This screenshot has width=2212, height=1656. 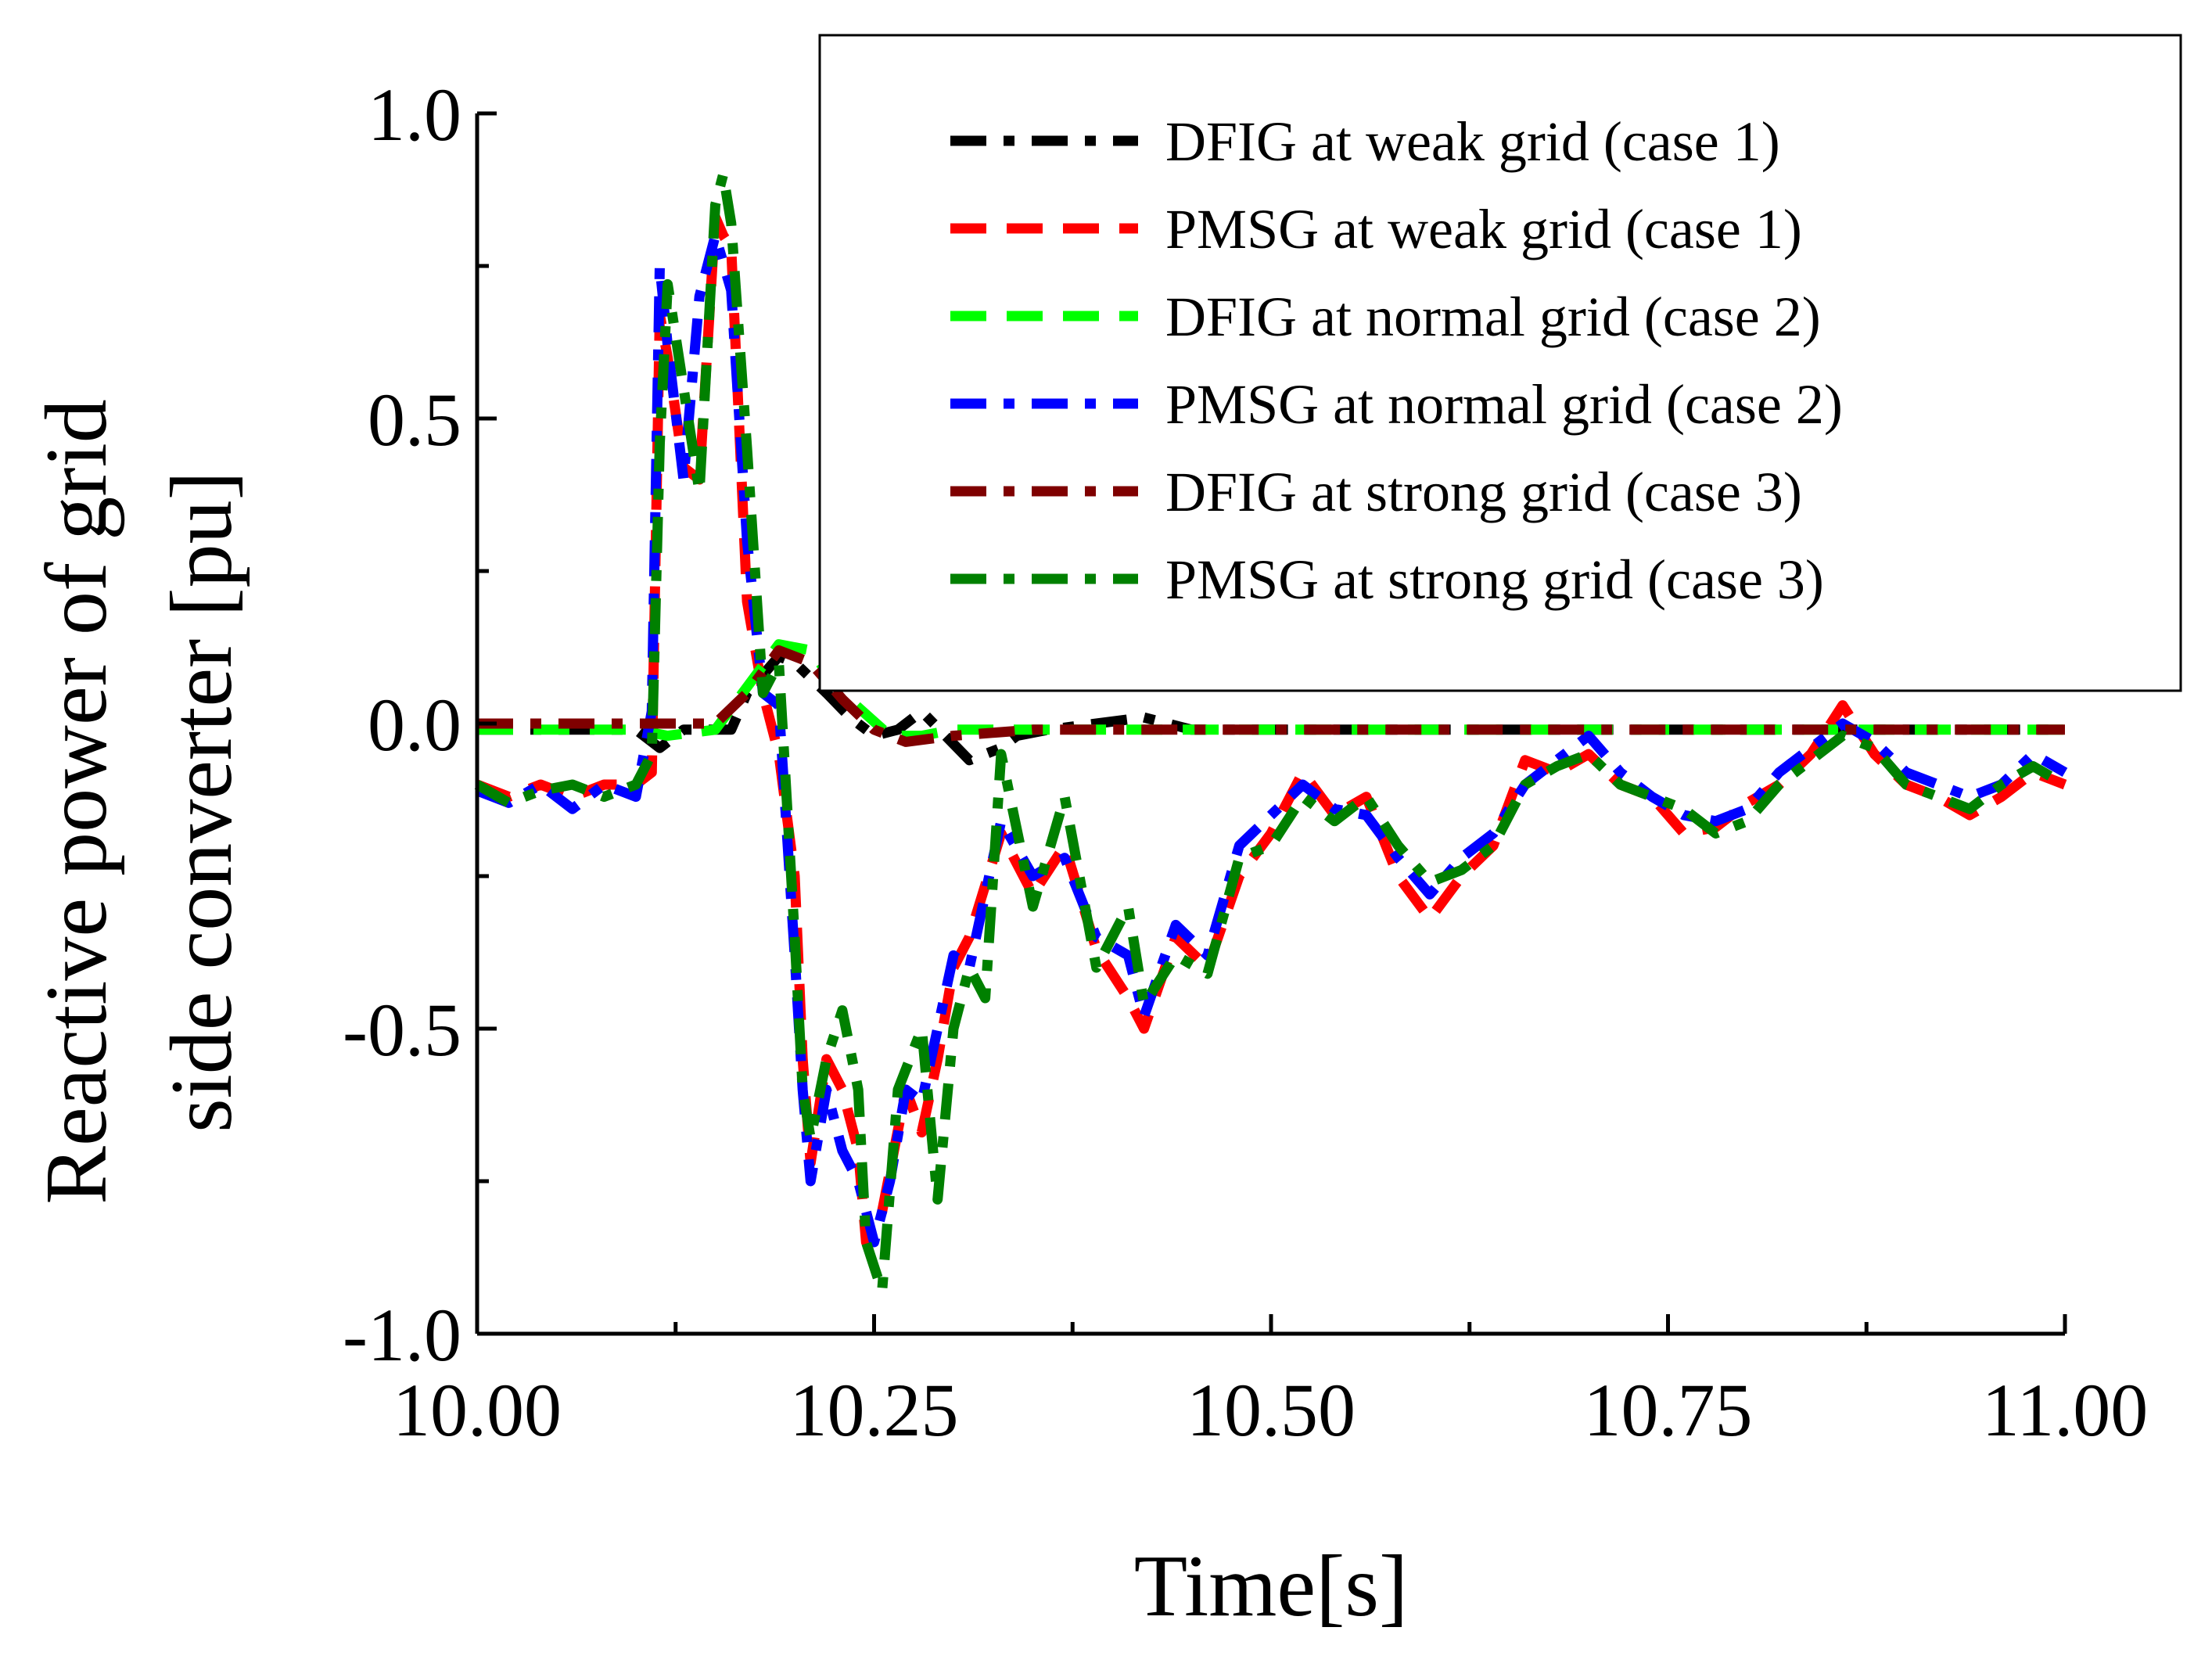 I want to click on x-tick-label: 10.50, so click(x=1271, y=1410).